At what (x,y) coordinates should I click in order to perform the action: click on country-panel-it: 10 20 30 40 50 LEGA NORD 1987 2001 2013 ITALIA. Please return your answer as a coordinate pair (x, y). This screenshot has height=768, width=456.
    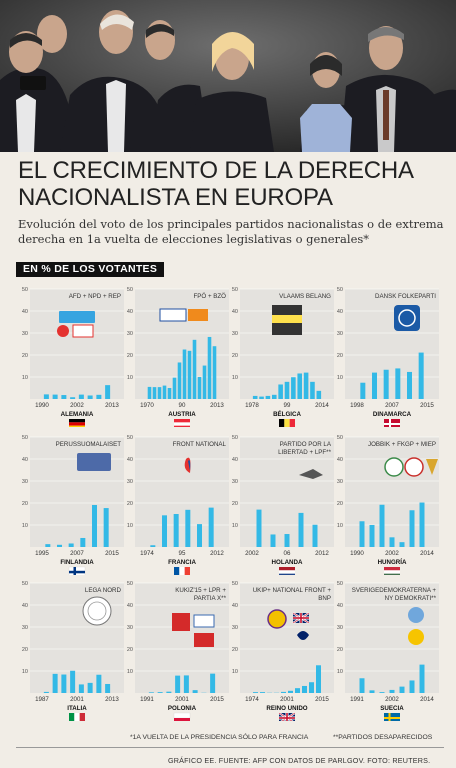
    Looking at the image, I should click on (70, 651).